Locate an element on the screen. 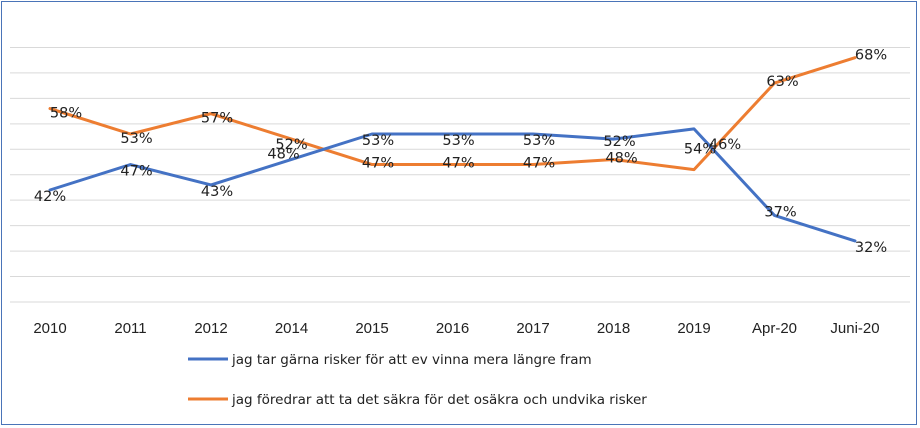 Image resolution: width=920 pixels, height=428 pixels. data-label: 46% is located at coordinates (725, 145).